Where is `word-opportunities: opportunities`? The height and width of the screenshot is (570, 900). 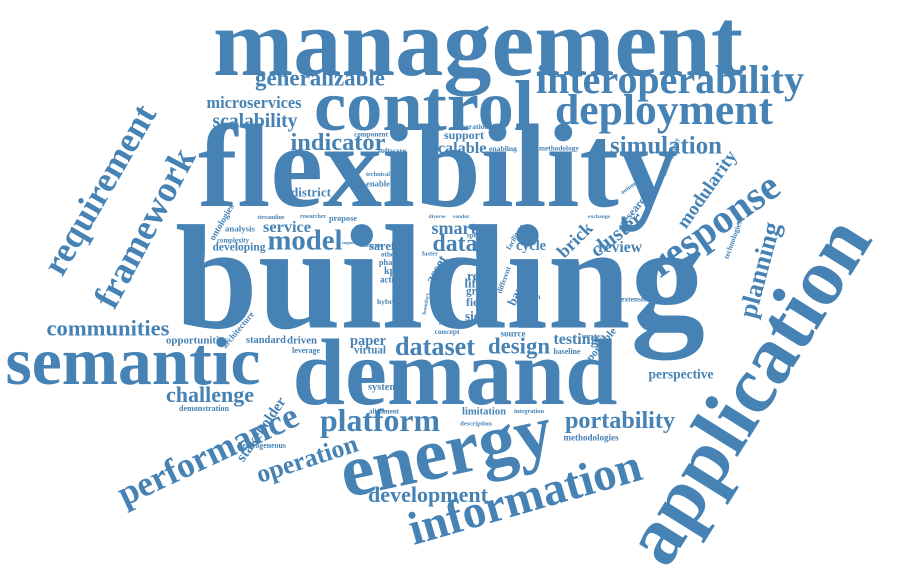 word-opportunities: opportunities is located at coordinates (197, 340).